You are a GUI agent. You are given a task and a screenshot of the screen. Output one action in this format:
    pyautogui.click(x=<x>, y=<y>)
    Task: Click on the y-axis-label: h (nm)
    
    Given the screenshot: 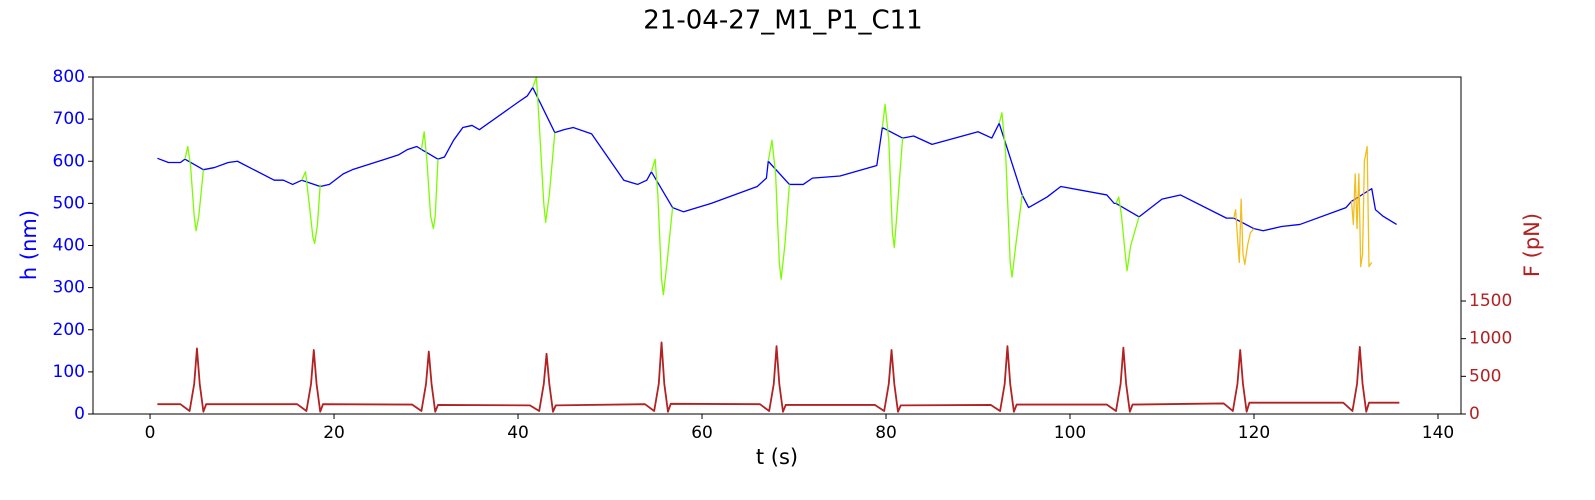 What is the action you would take?
    pyautogui.click(x=29, y=245)
    